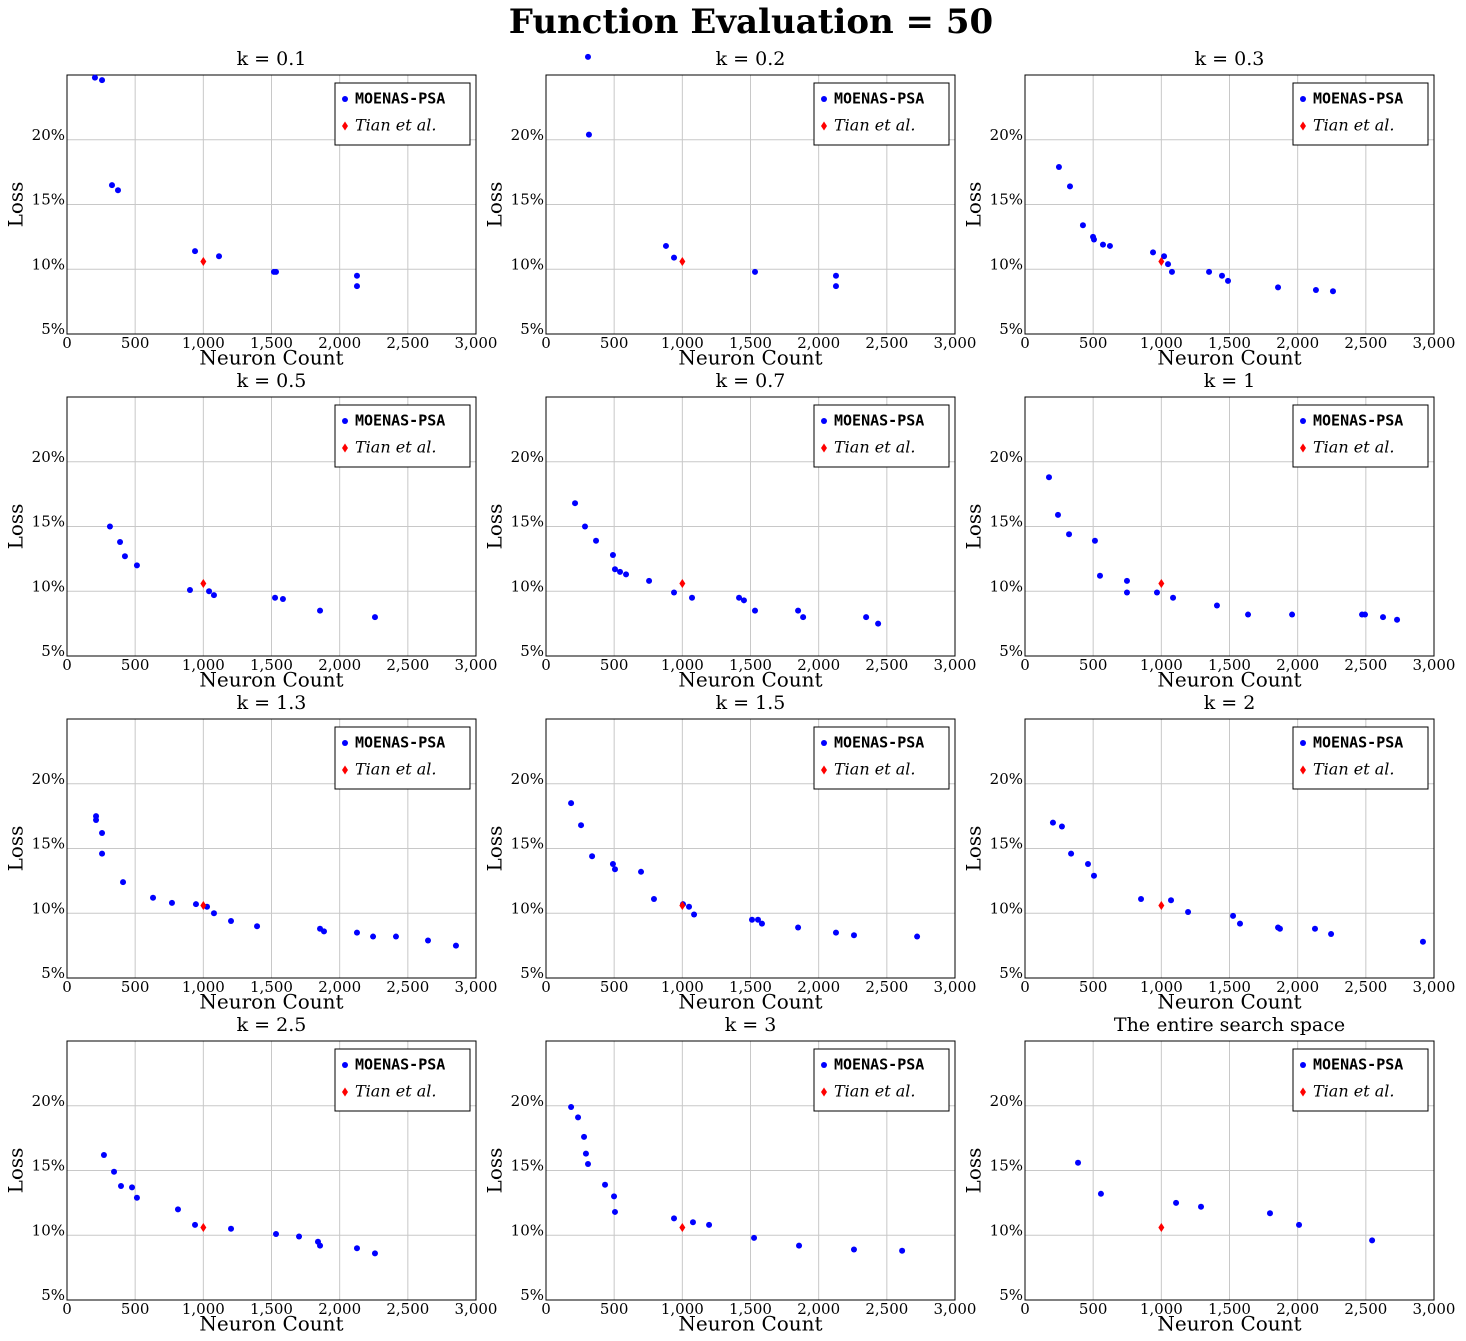 This screenshot has width=1466, height=1341. Describe the element at coordinates (272, 1025) in the screenshot. I see `subplot-title: k = 2.5` at that location.